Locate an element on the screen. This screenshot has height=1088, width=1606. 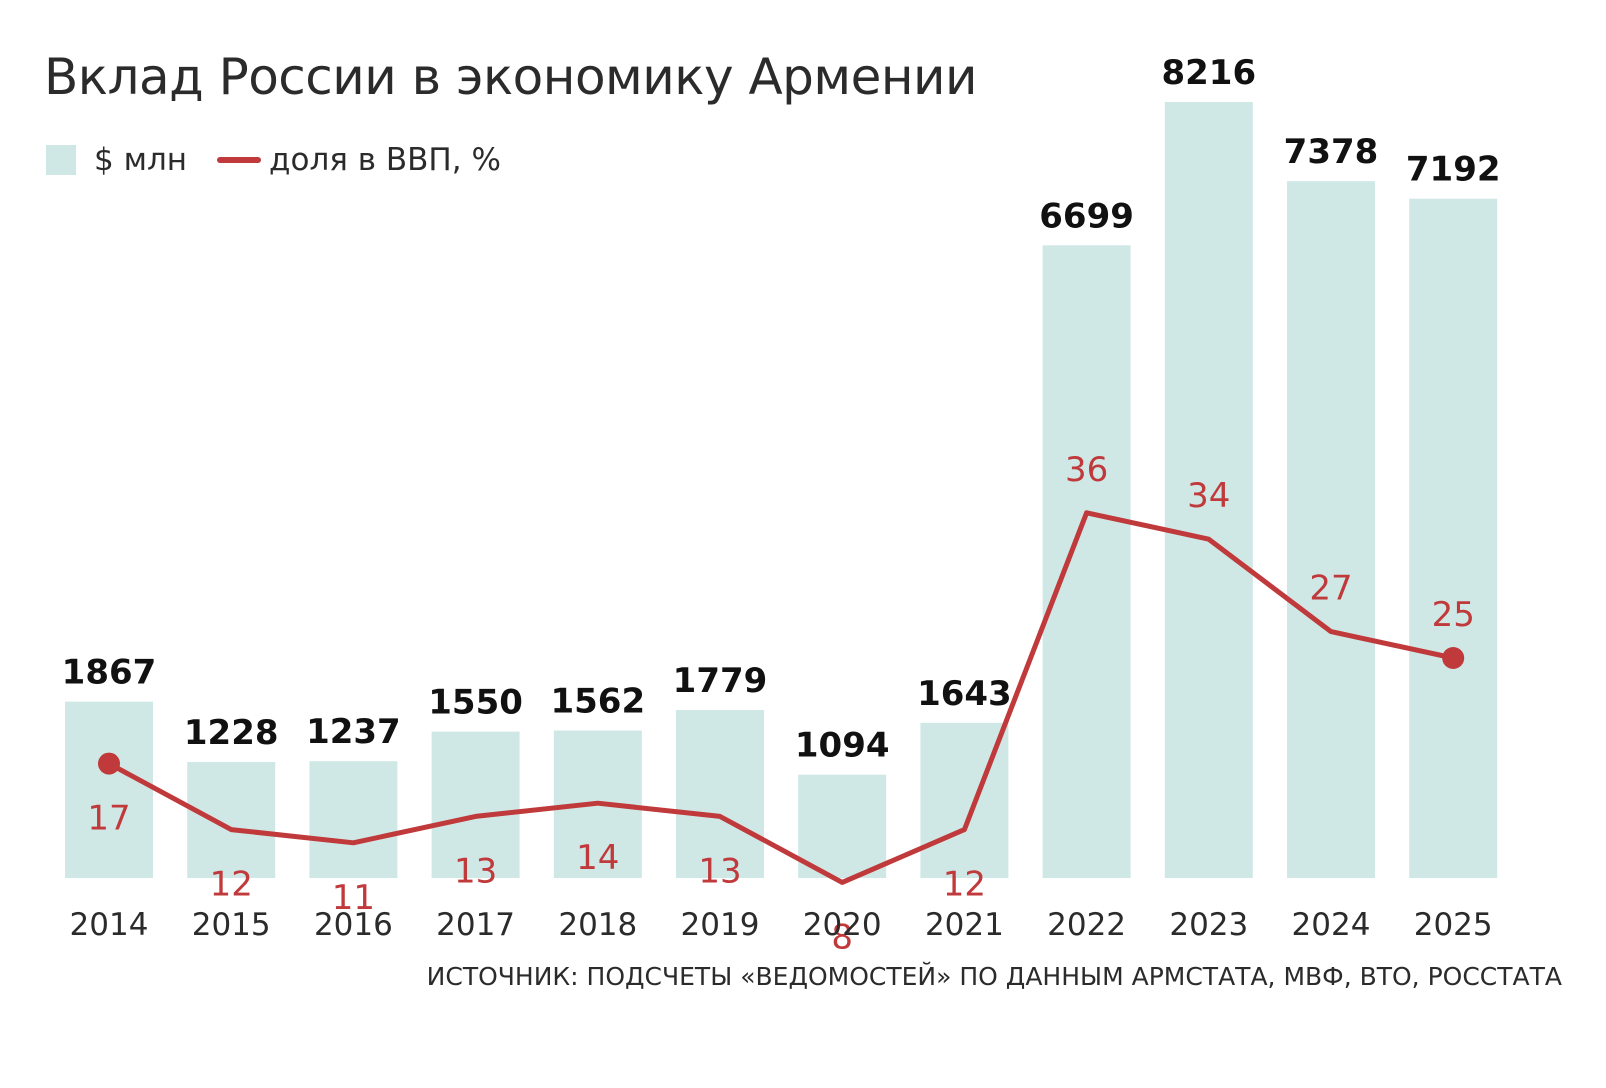
share-value-label: 8 is located at coordinates (842, 937).